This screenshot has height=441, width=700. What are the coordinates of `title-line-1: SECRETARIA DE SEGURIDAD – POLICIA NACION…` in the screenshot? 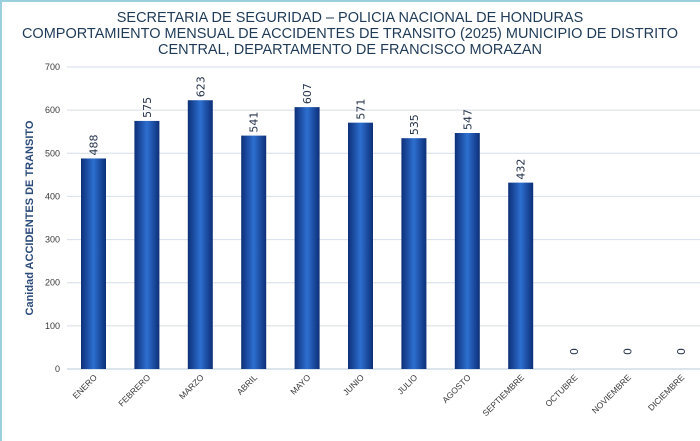 It's located at (350, 18).